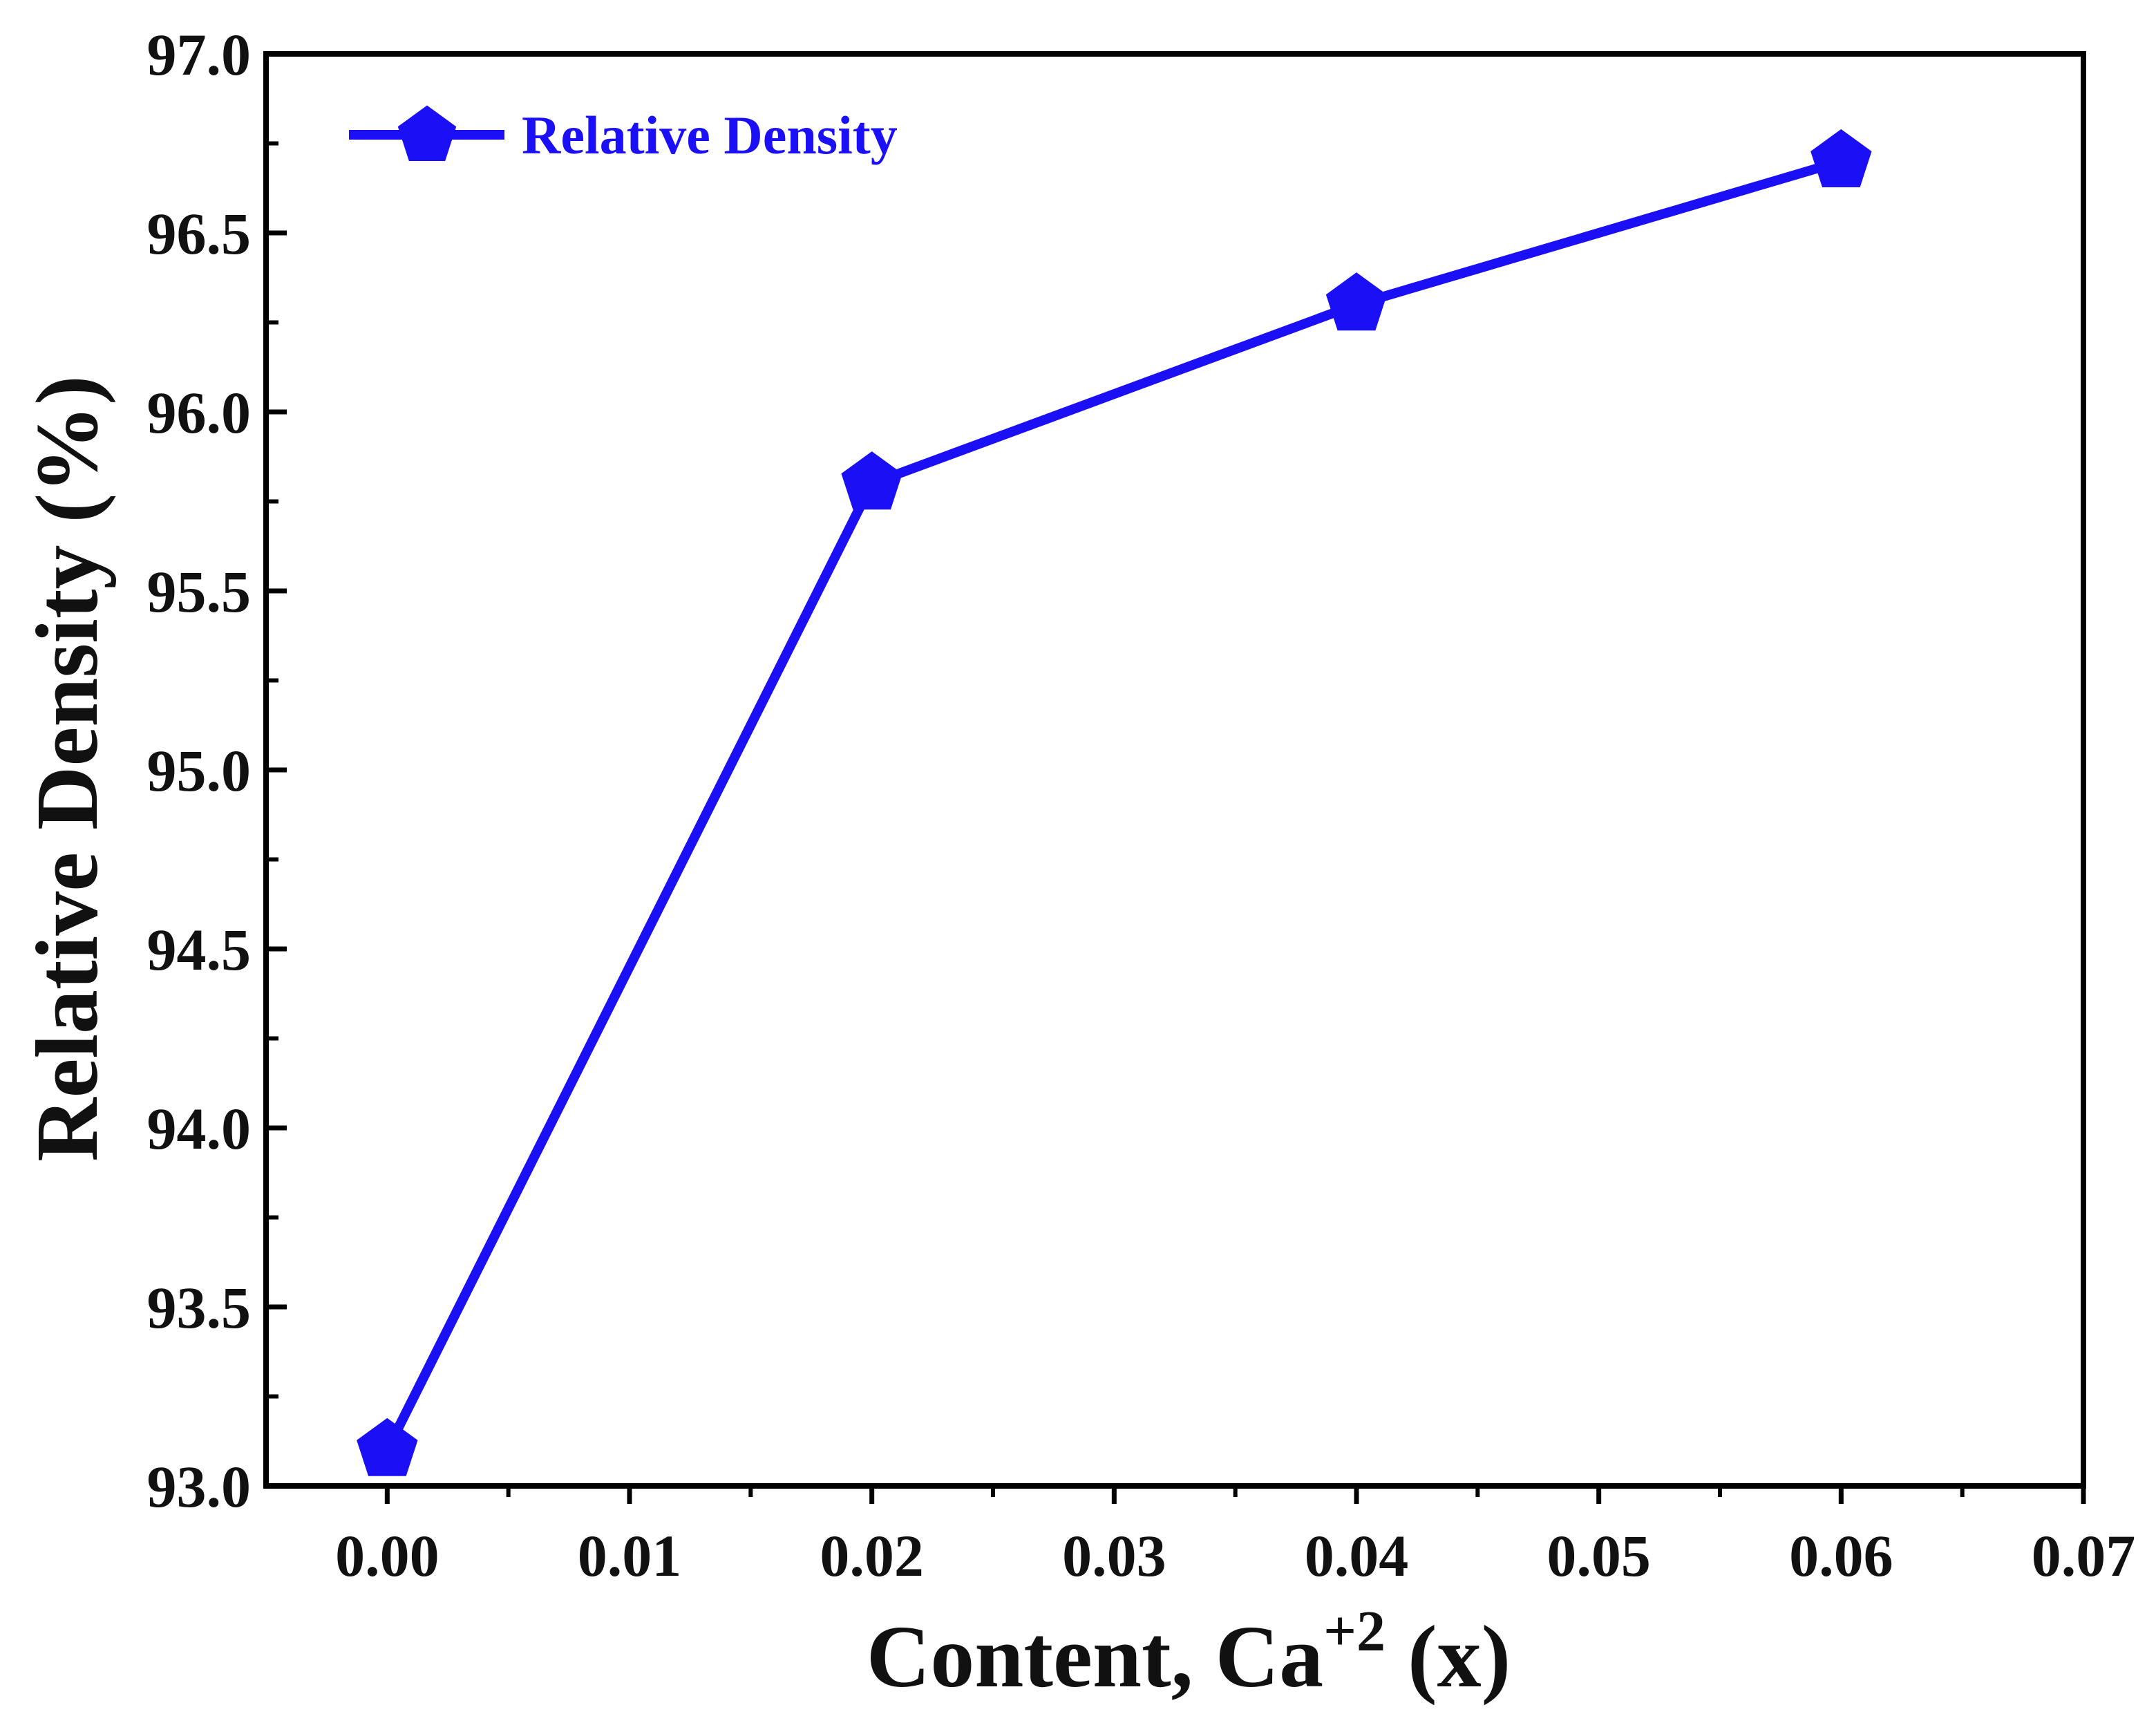 Image resolution: width=2156 pixels, height=1714 pixels. Describe the element at coordinates (1354, 1631) in the screenshot. I see `x-axis-title-superscript: +2` at that location.